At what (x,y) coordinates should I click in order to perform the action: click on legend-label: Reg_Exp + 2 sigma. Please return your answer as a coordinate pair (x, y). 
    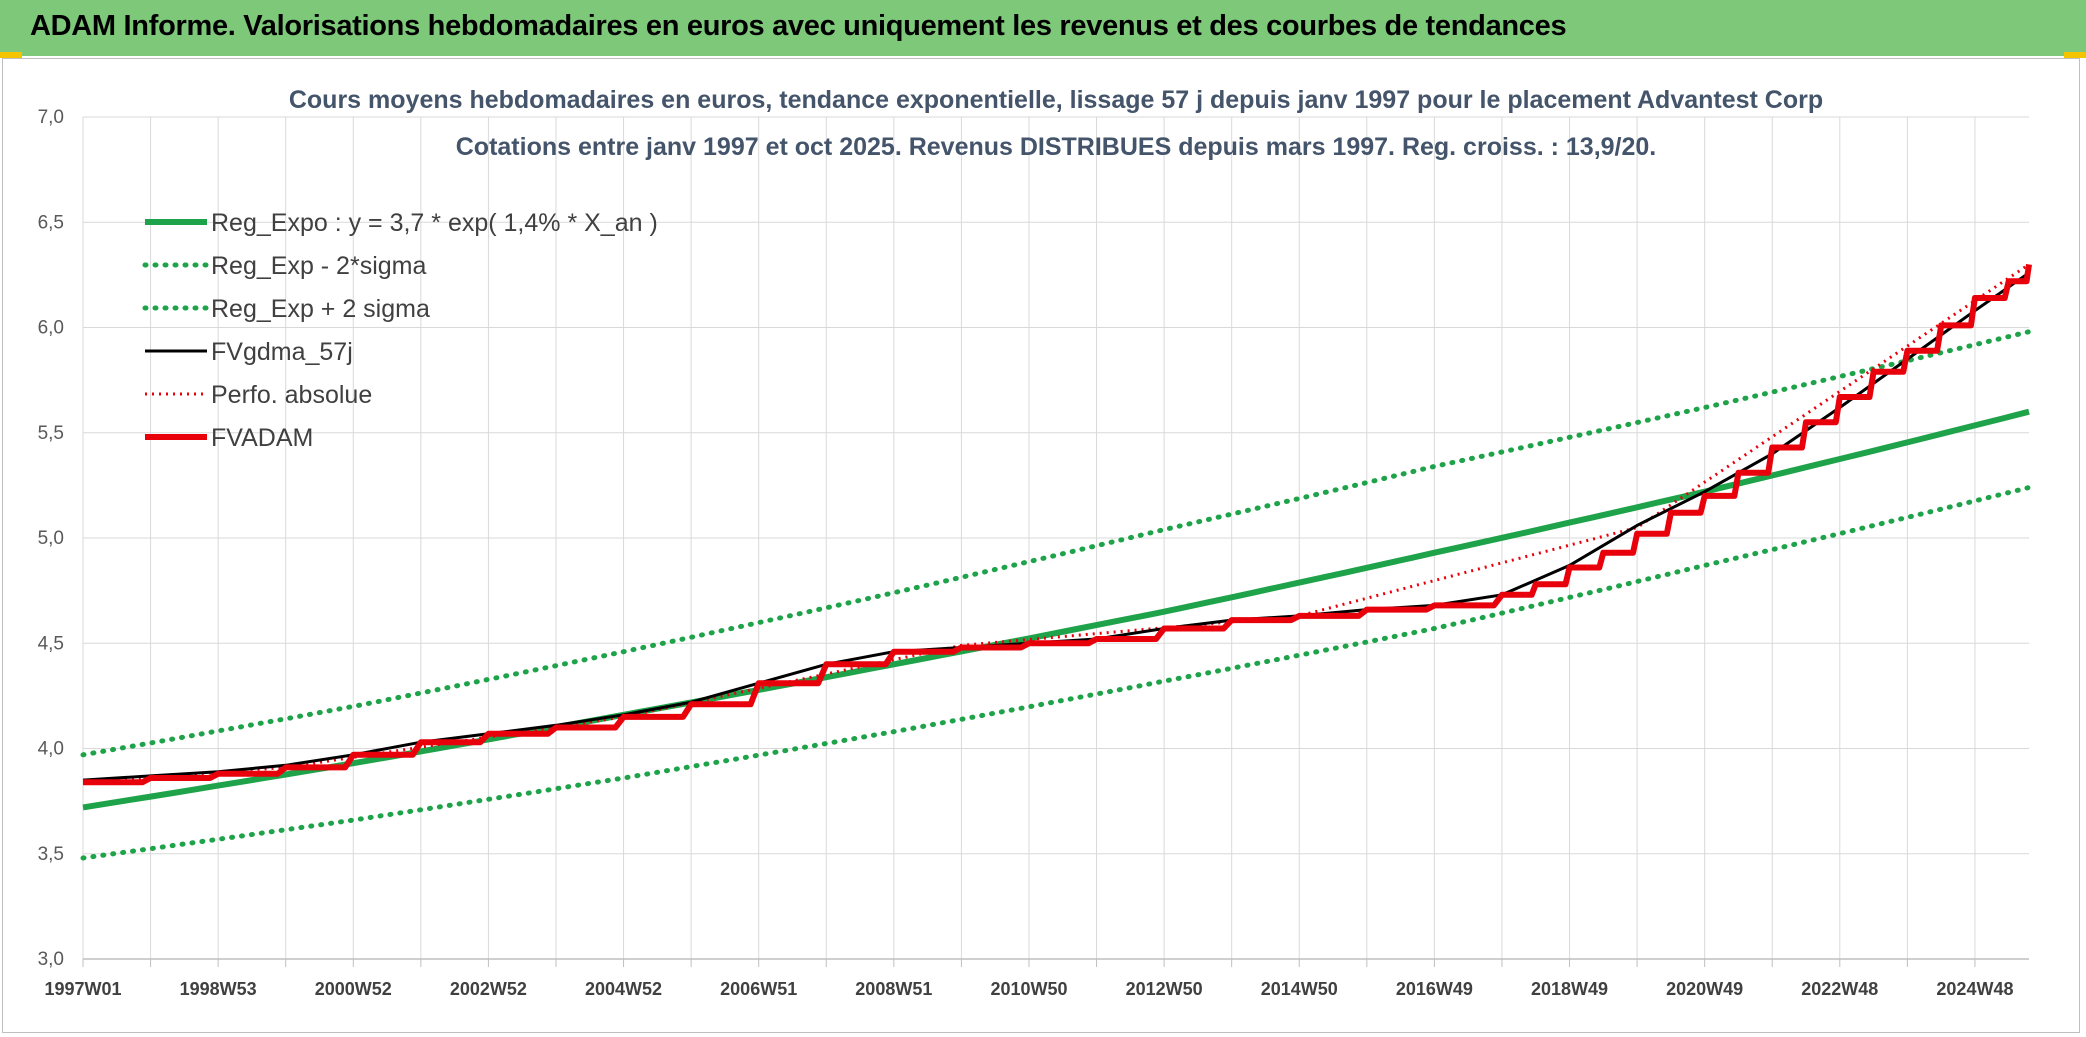
    Looking at the image, I should click on (320, 309).